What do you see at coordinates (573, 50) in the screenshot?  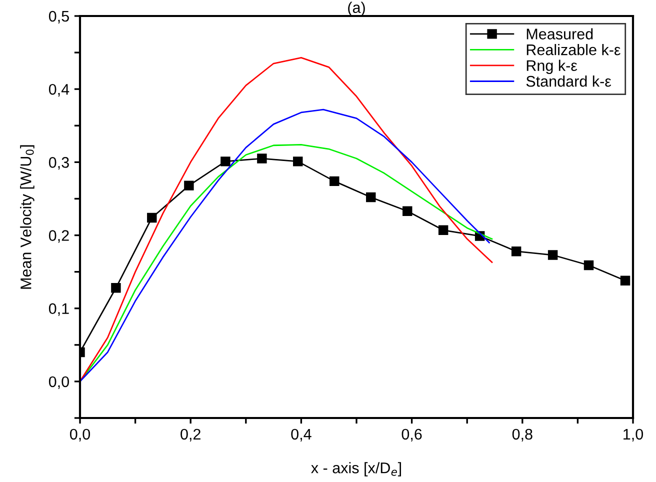 I see `legend-label: Realizable k-ε` at bounding box center [573, 50].